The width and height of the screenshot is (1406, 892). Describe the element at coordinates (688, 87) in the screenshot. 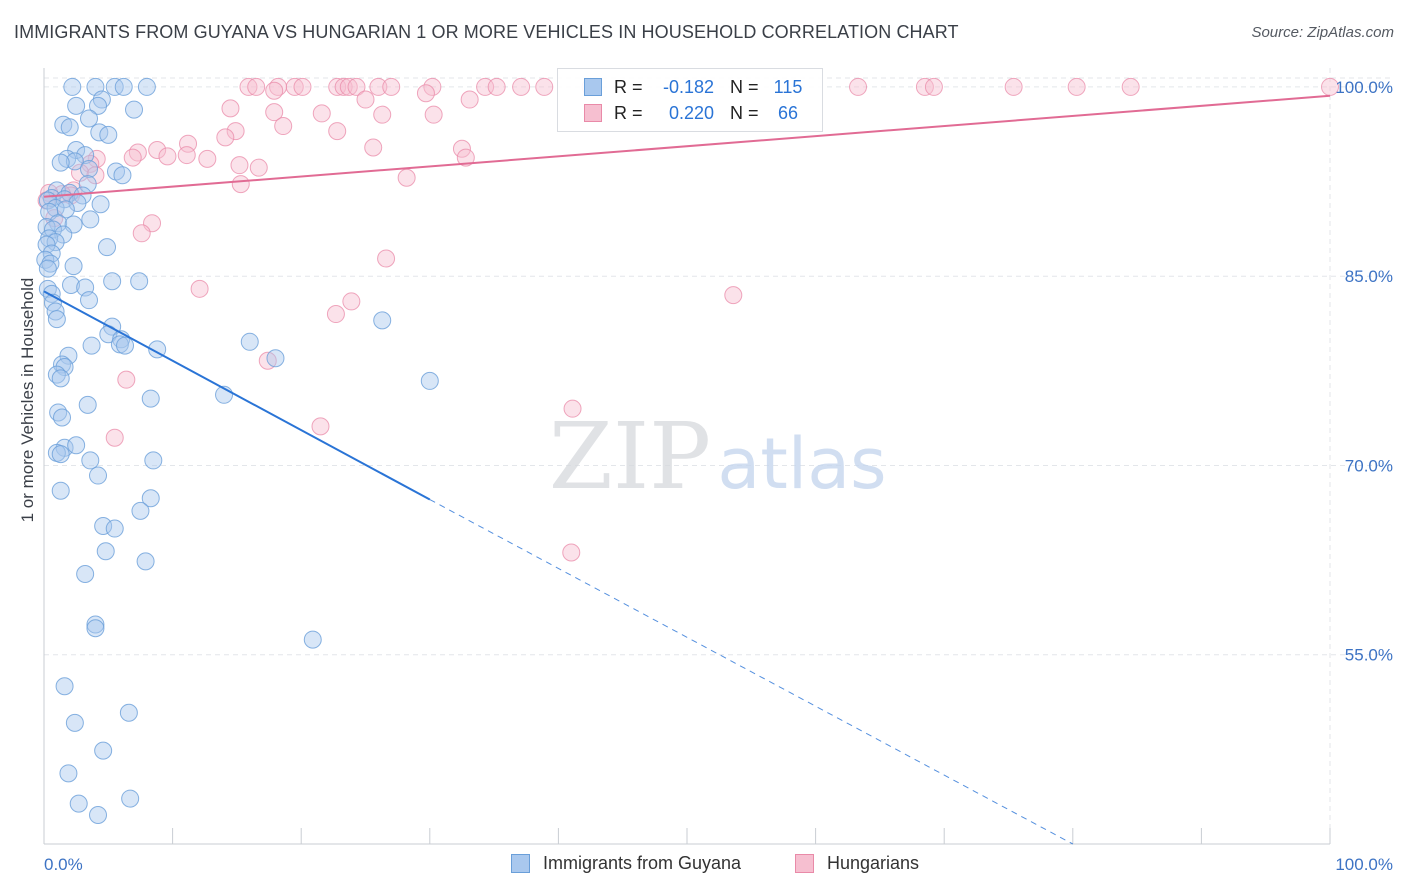

I see `legend-r-value: -0.182` at that location.